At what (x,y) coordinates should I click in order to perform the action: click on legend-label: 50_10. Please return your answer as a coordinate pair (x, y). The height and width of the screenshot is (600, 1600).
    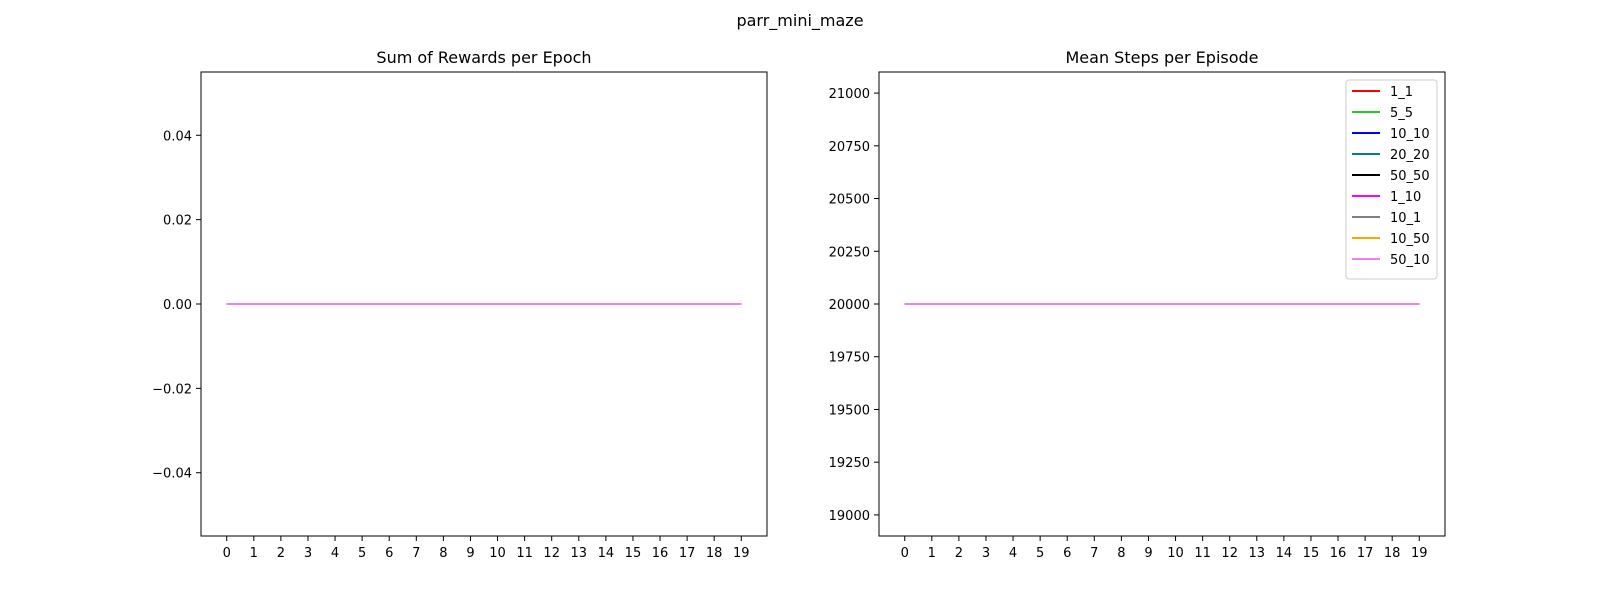
    Looking at the image, I should click on (1410, 260).